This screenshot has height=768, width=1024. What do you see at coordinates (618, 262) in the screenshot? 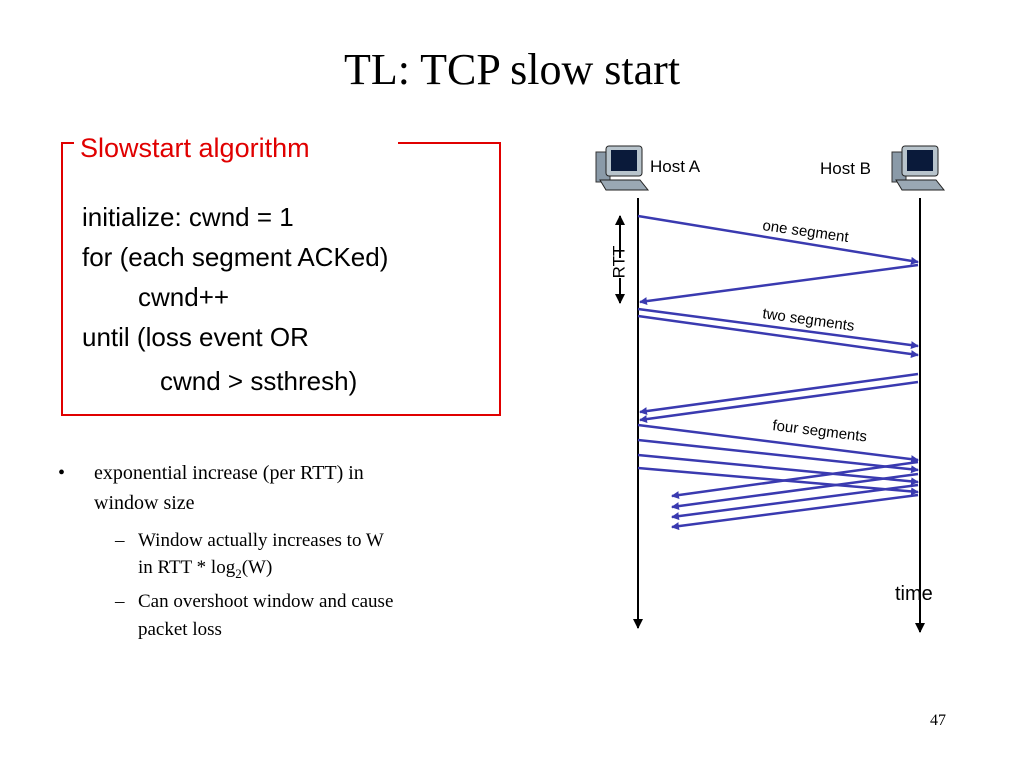
I see `rtt-label: RTT` at bounding box center [618, 262].